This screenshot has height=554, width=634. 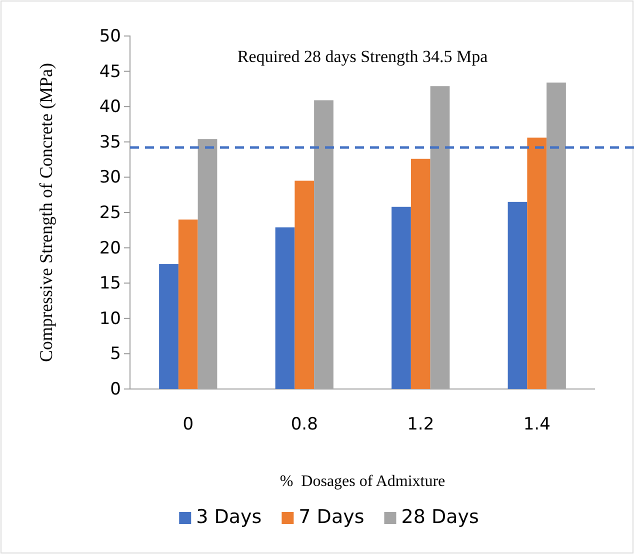 What do you see at coordinates (110, 248) in the screenshot?
I see `y-tick-label: 20` at bounding box center [110, 248].